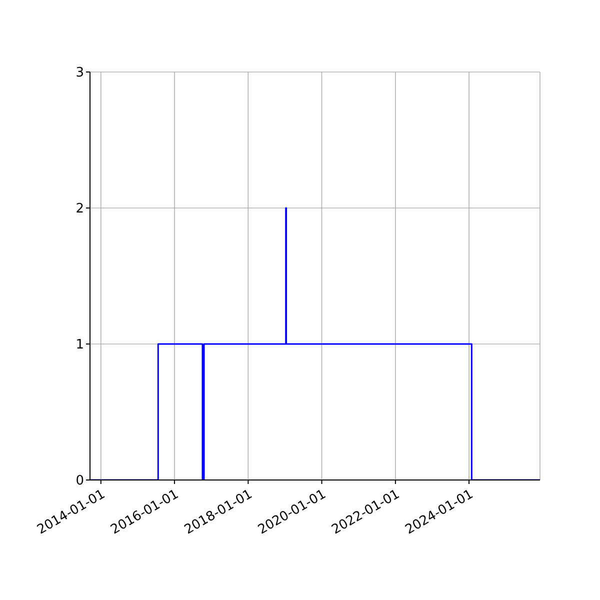 The width and height of the screenshot is (600, 600). Describe the element at coordinates (80, 209) in the screenshot. I see `y-tick-label: 2` at that location.